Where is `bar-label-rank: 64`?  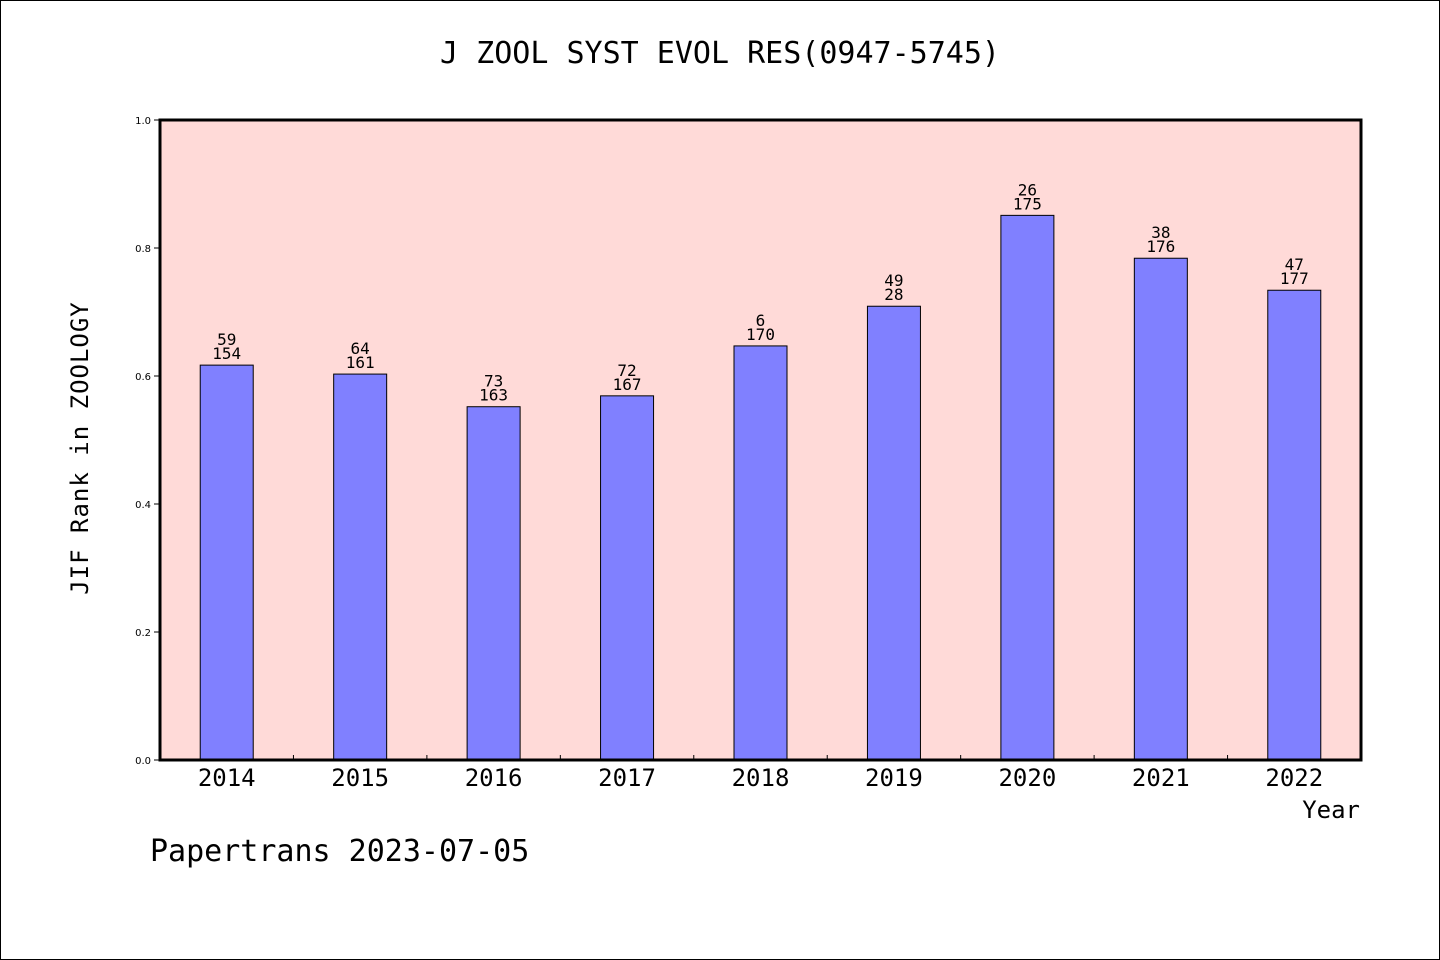 bar-label-rank: 64 is located at coordinates (360, 348).